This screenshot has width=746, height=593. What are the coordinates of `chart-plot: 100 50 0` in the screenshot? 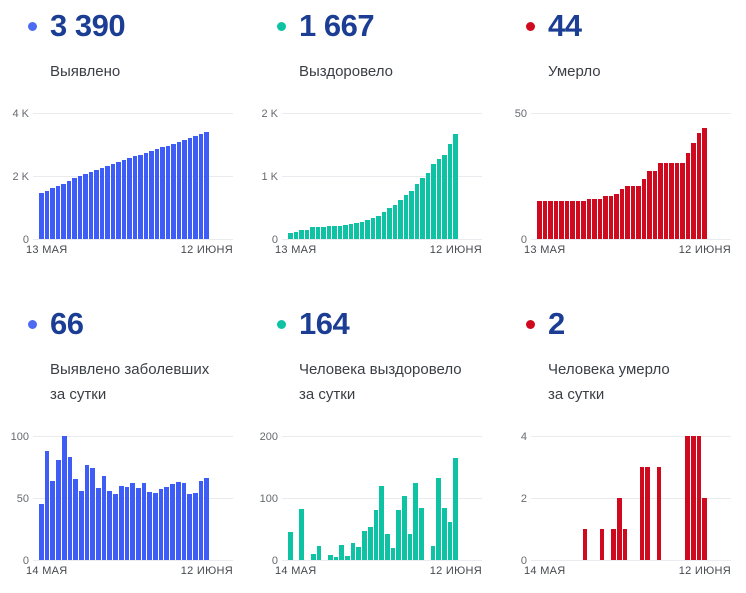 It's located at (122, 499).